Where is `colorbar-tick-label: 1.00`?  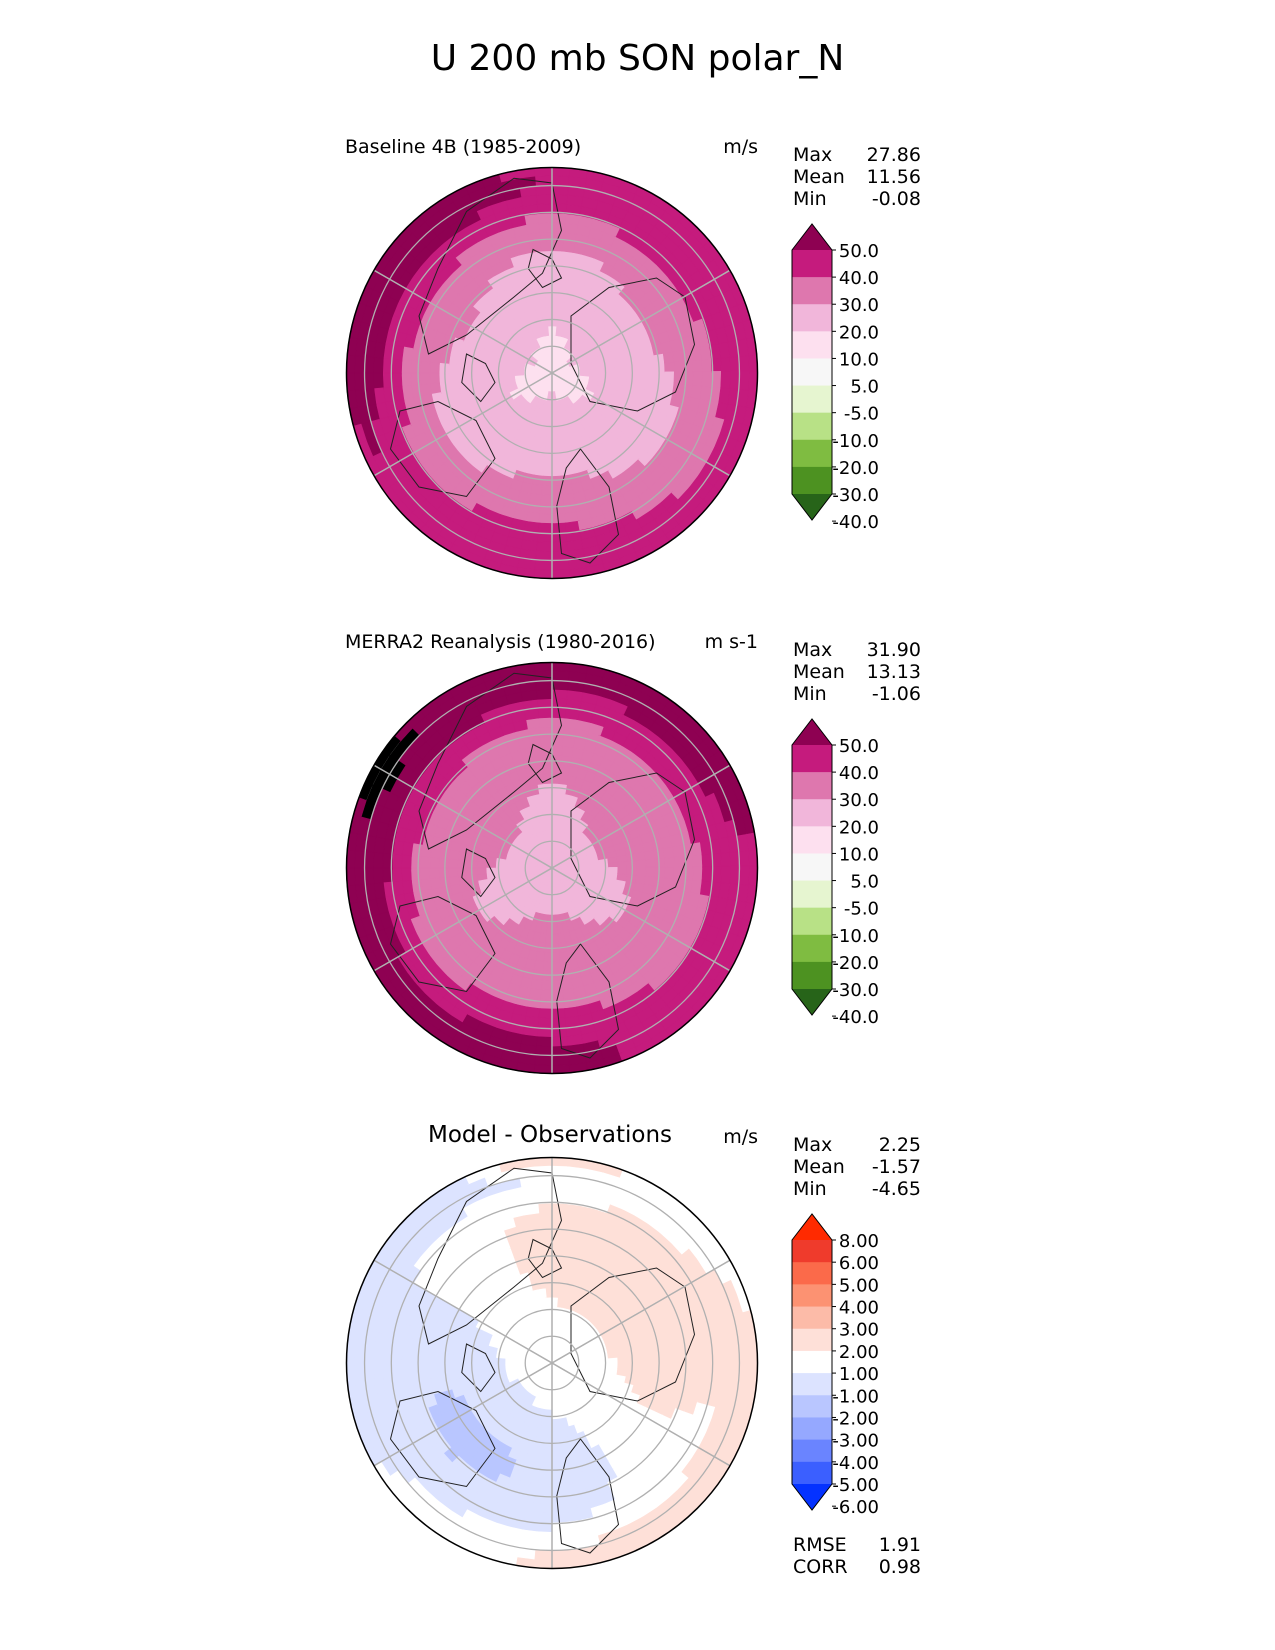
colorbar-tick-label: 1.00 is located at coordinates (859, 1374).